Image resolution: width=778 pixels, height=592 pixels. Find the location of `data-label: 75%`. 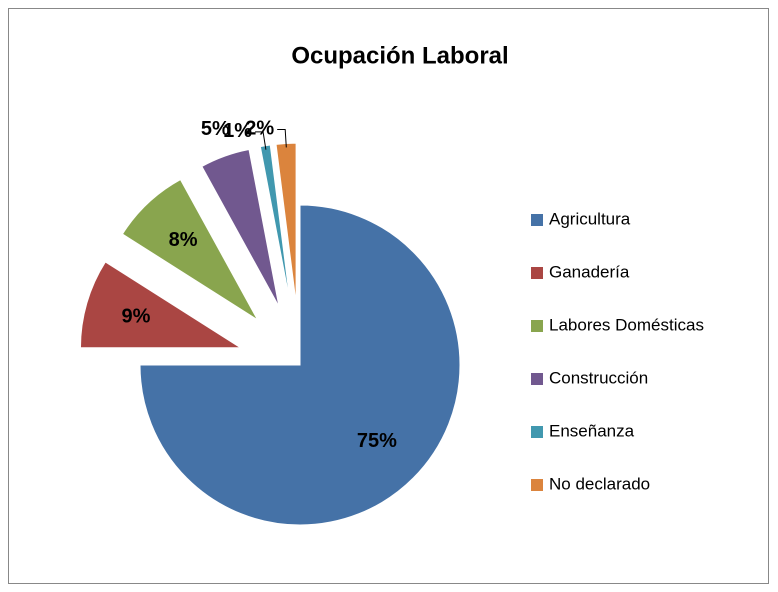

data-label: 75% is located at coordinates (377, 441).